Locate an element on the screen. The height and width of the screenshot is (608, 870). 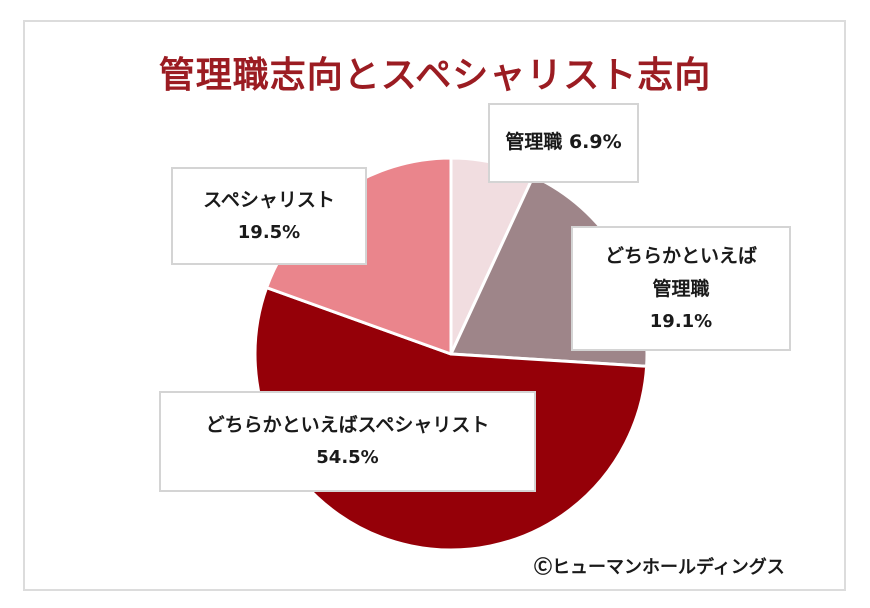
label-dochira-kanrishoku: どちらかといえば 管理職 19.1% is located at coordinates (681, 288).